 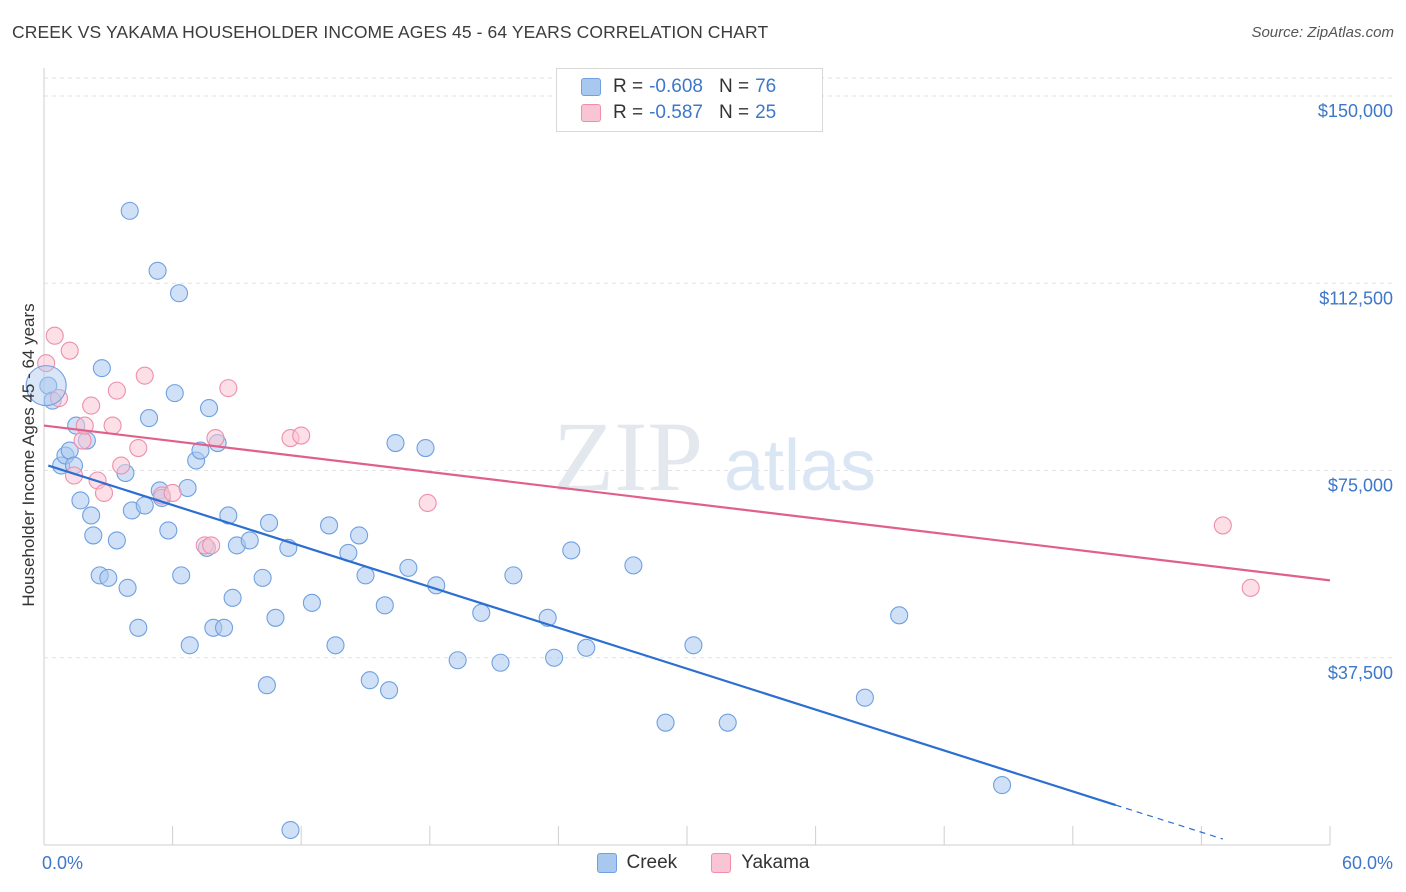 What do you see at coordinates (1356, 298) in the screenshot?
I see `y-tick-label: $112,500` at bounding box center [1356, 298].